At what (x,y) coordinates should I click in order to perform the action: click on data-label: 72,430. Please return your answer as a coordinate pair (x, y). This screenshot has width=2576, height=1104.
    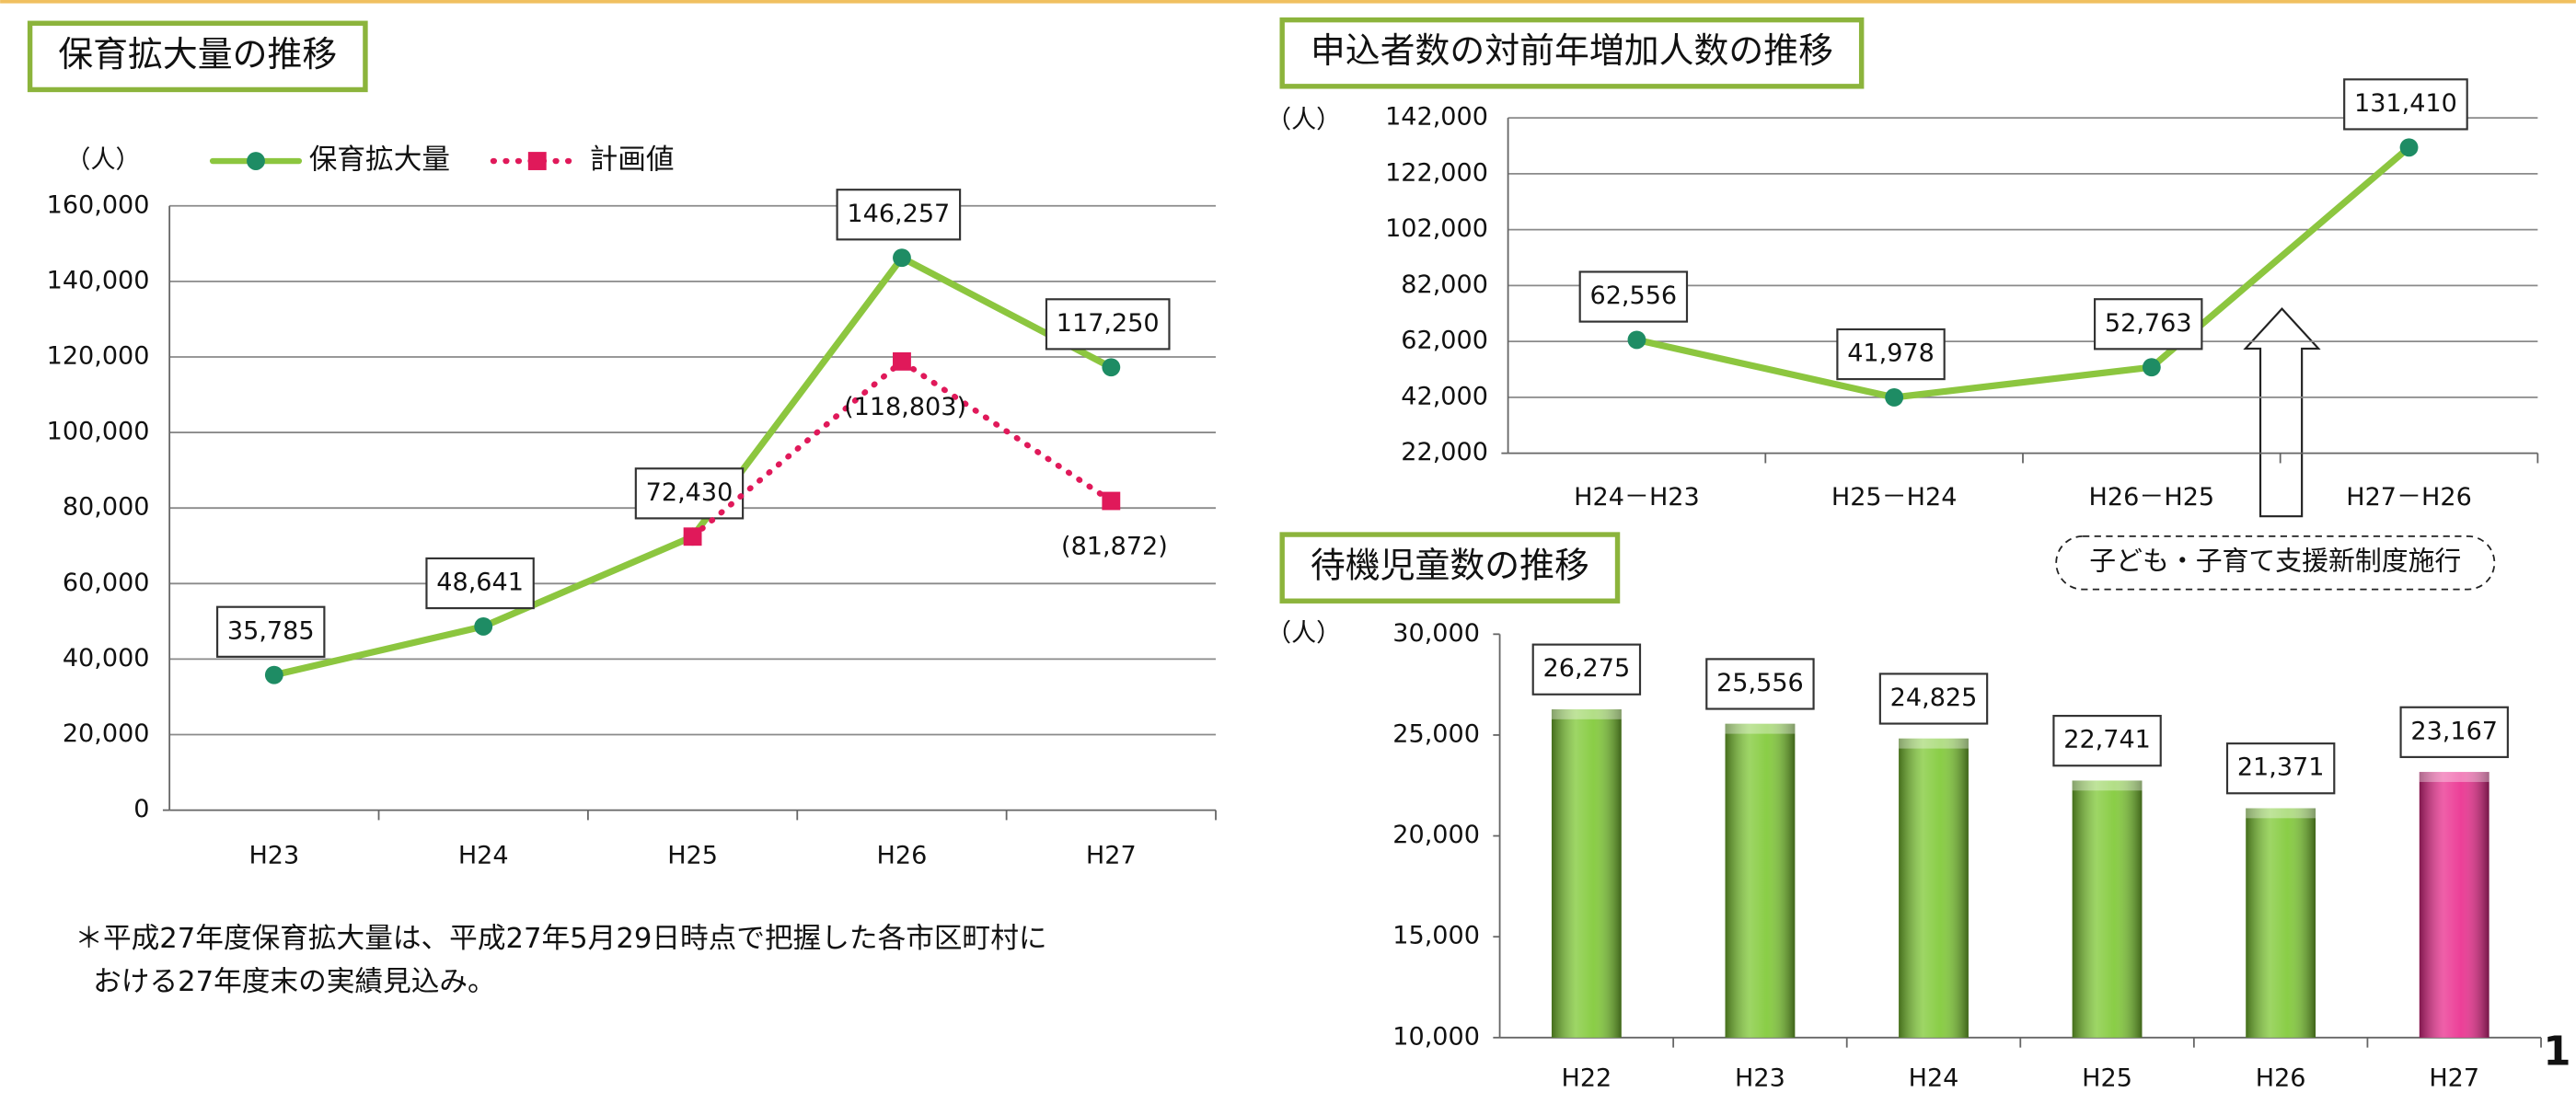
    Looking at the image, I should click on (690, 493).